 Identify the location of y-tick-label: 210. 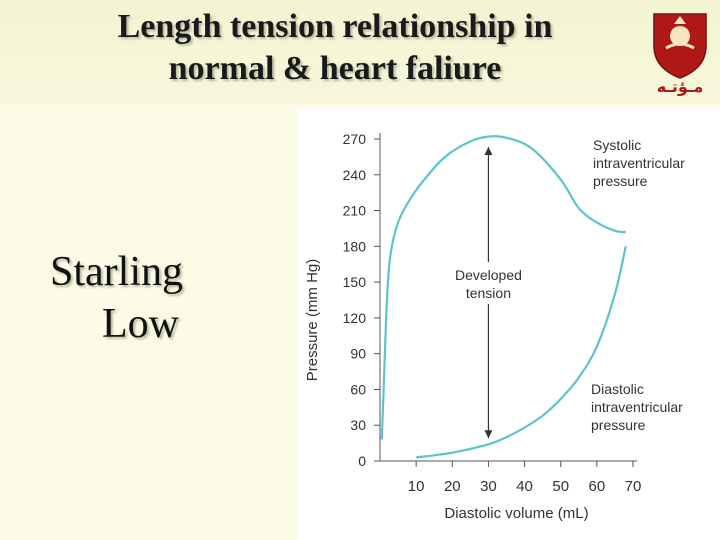
(355, 211).